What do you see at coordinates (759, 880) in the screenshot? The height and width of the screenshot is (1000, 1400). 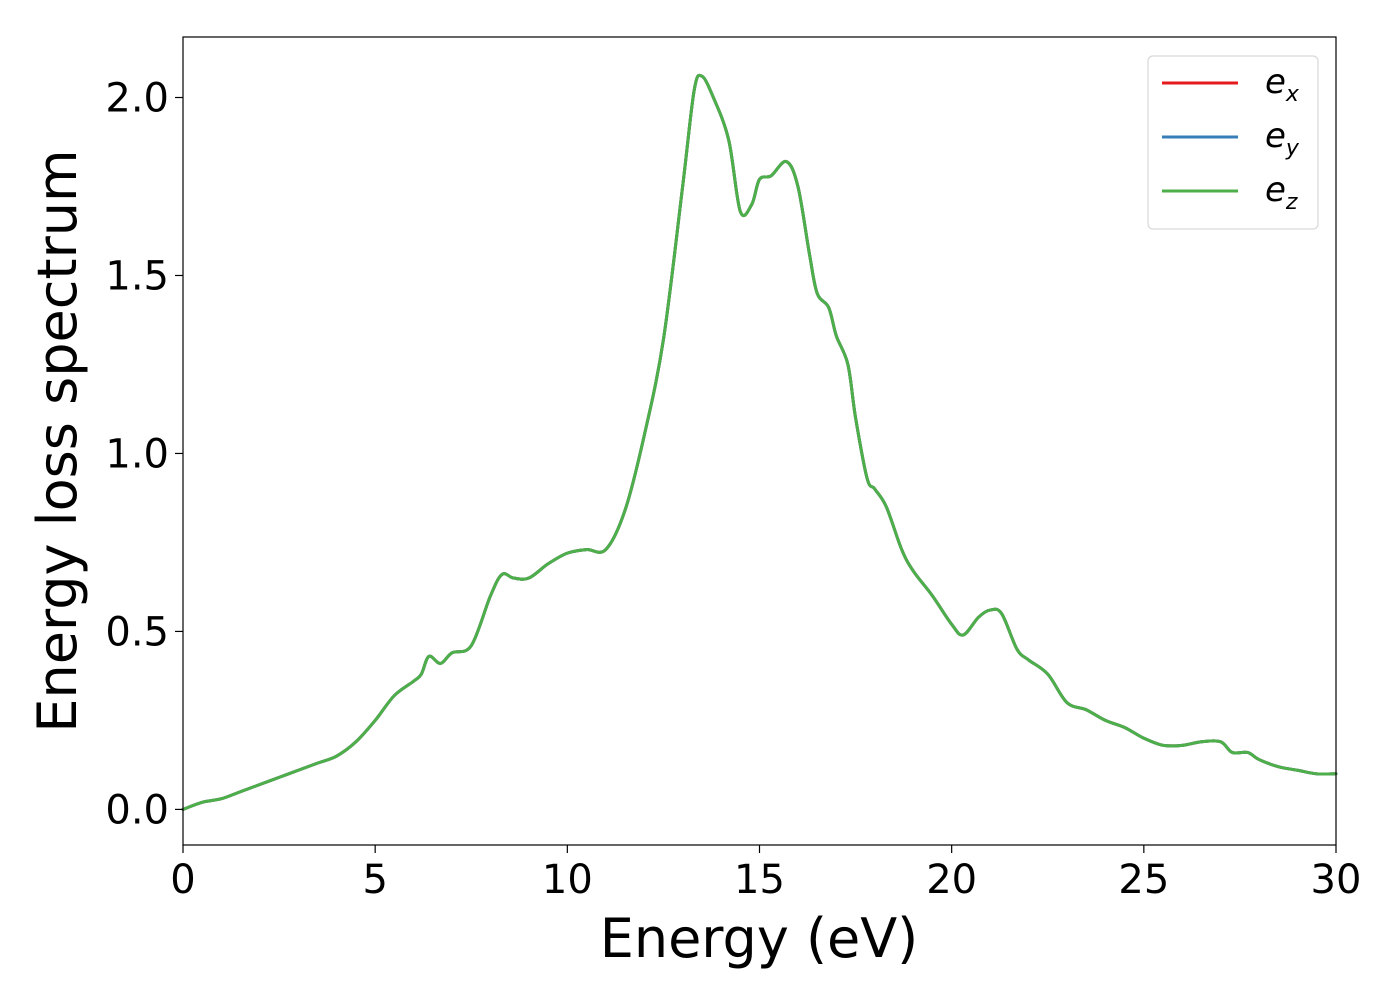 I see `x-tick-label: 15` at bounding box center [759, 880].